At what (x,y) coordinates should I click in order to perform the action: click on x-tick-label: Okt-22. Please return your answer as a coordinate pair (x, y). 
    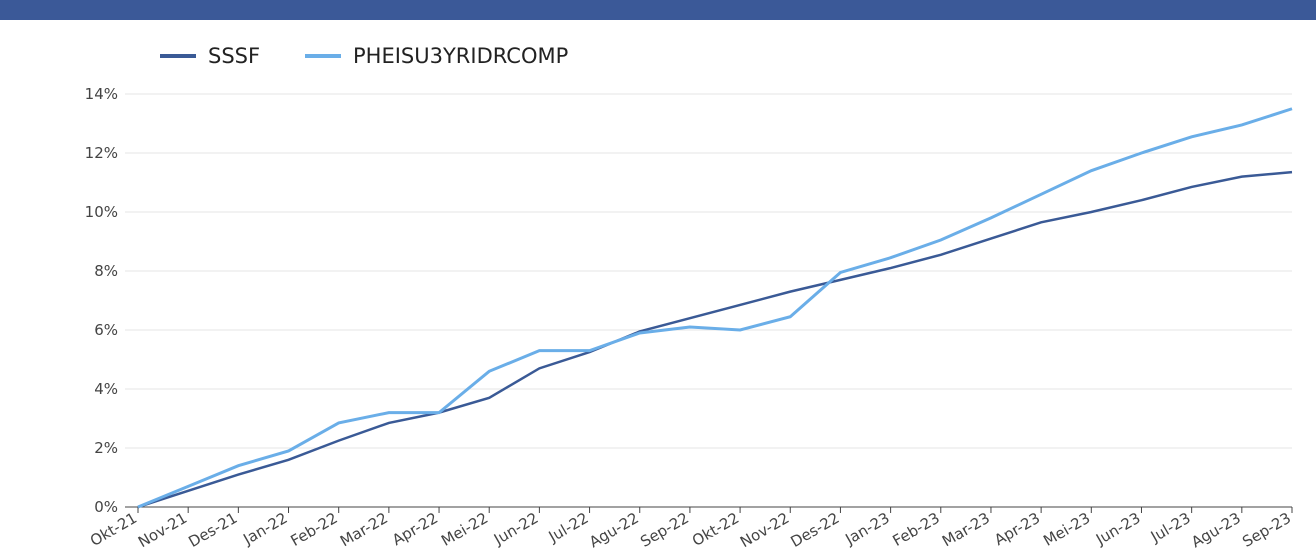
    Looking at the image, I should click on (715, 529).